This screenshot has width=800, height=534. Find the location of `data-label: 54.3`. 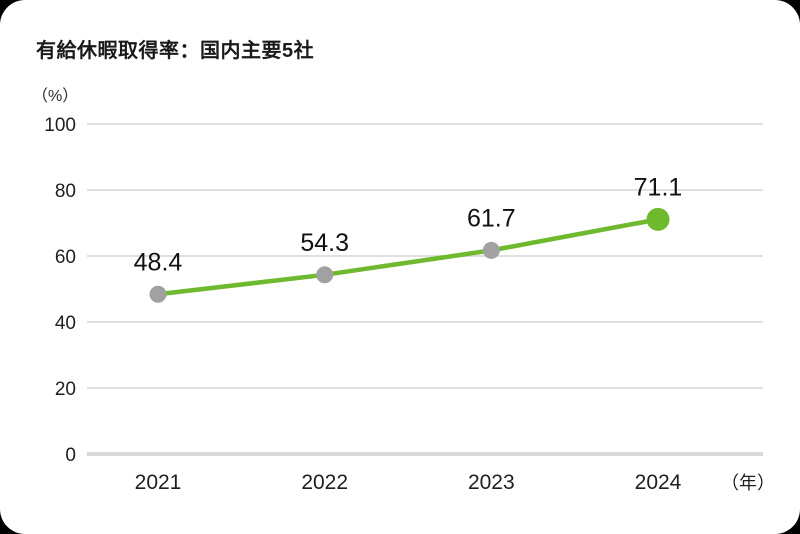

data-label: 54.3 is located at coordinates (324, 243).